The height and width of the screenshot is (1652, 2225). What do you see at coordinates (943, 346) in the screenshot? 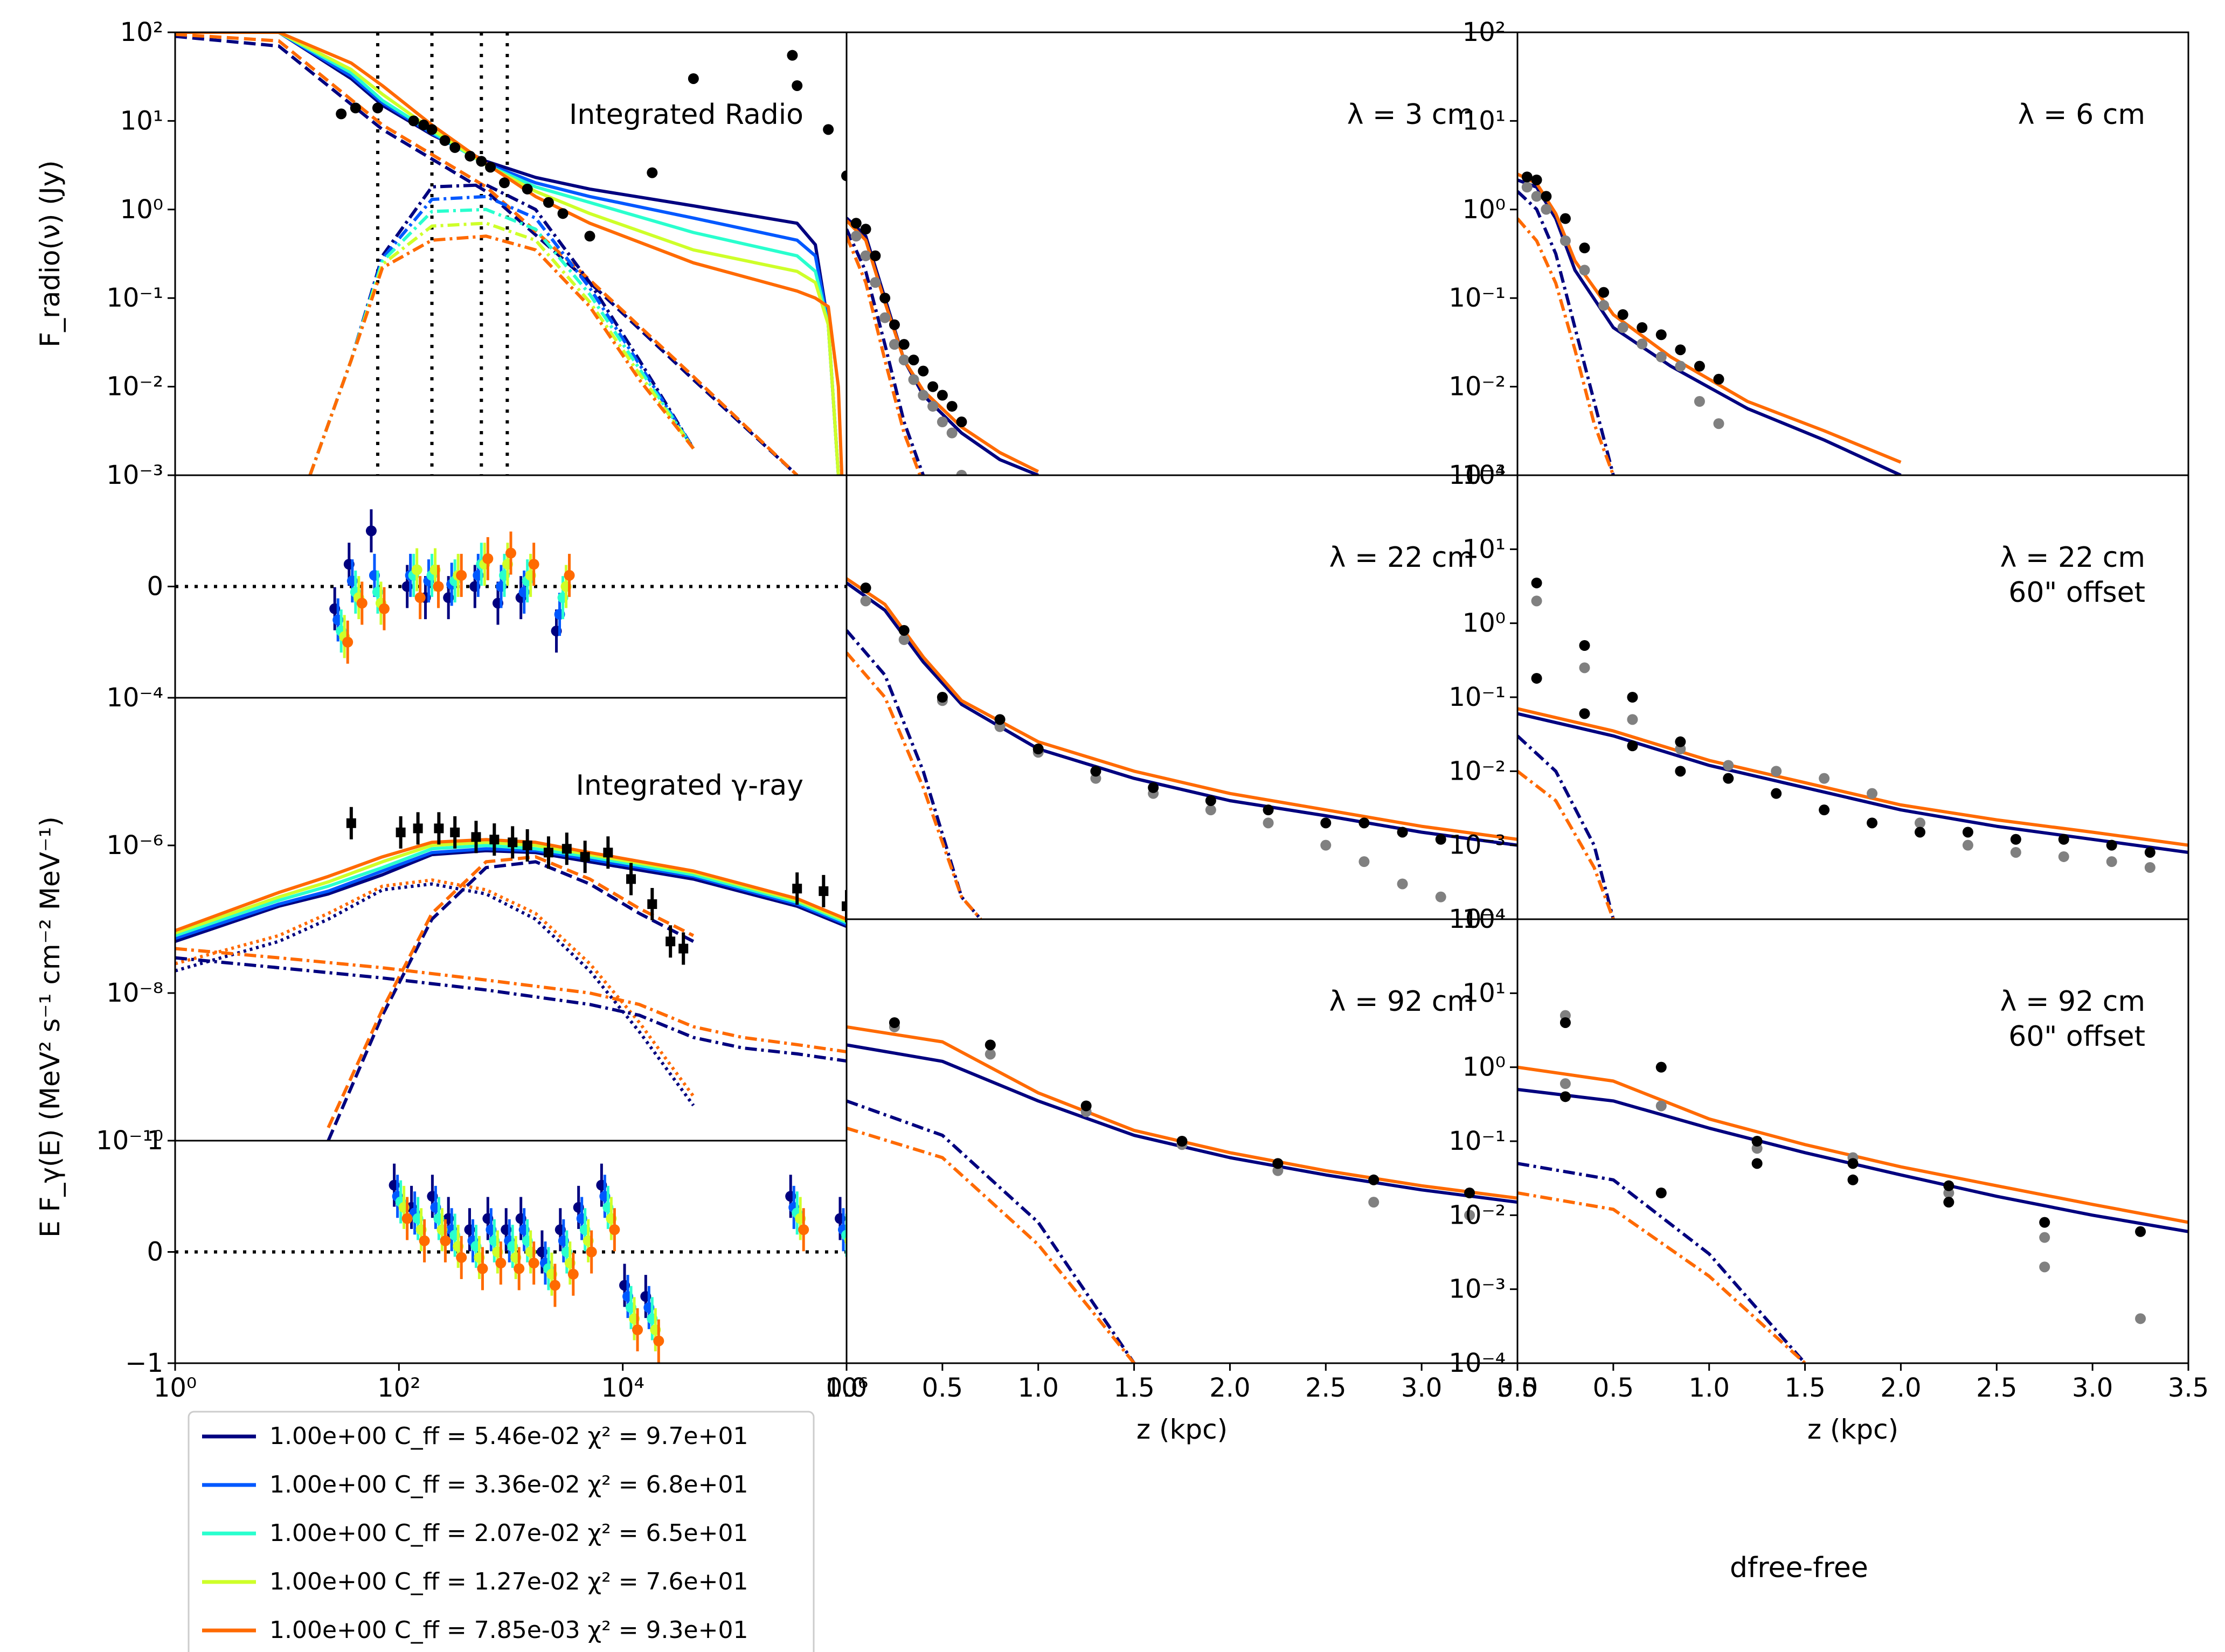
I see `panel-z3cm` at bounding box center [943, 346].